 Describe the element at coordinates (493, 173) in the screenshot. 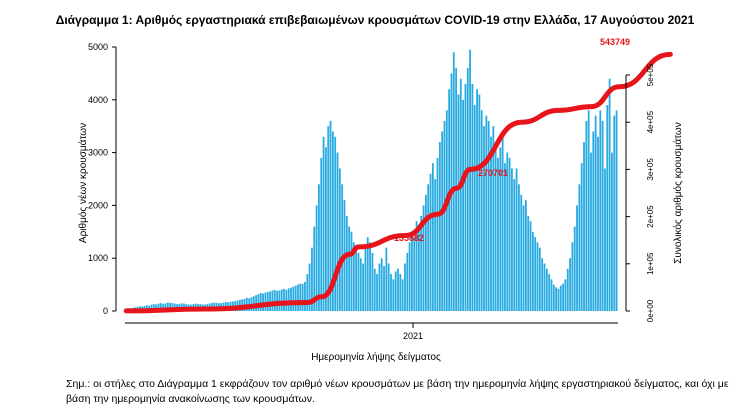

I see `annotation-270701: 270701` at that location.